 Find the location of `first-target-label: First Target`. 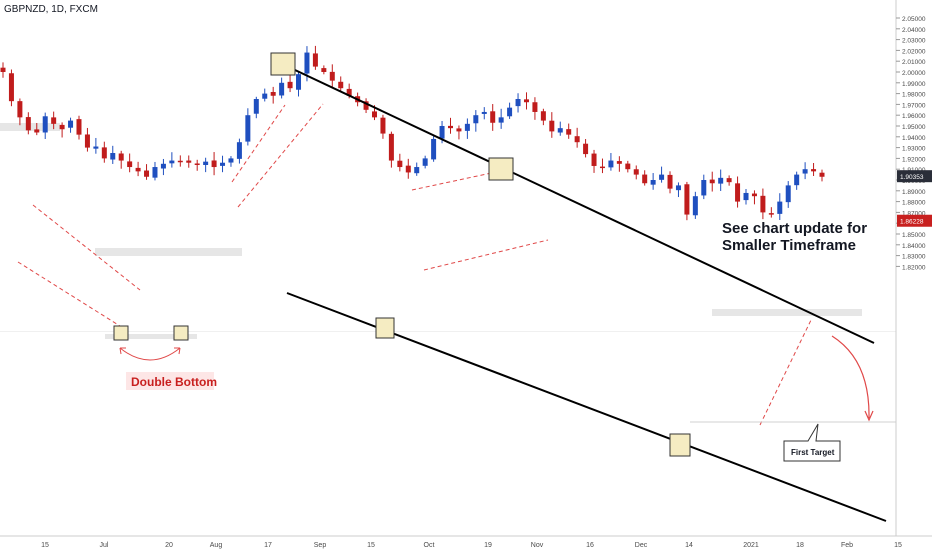

first-target-label: First Target is located at coordinates (813, 452).